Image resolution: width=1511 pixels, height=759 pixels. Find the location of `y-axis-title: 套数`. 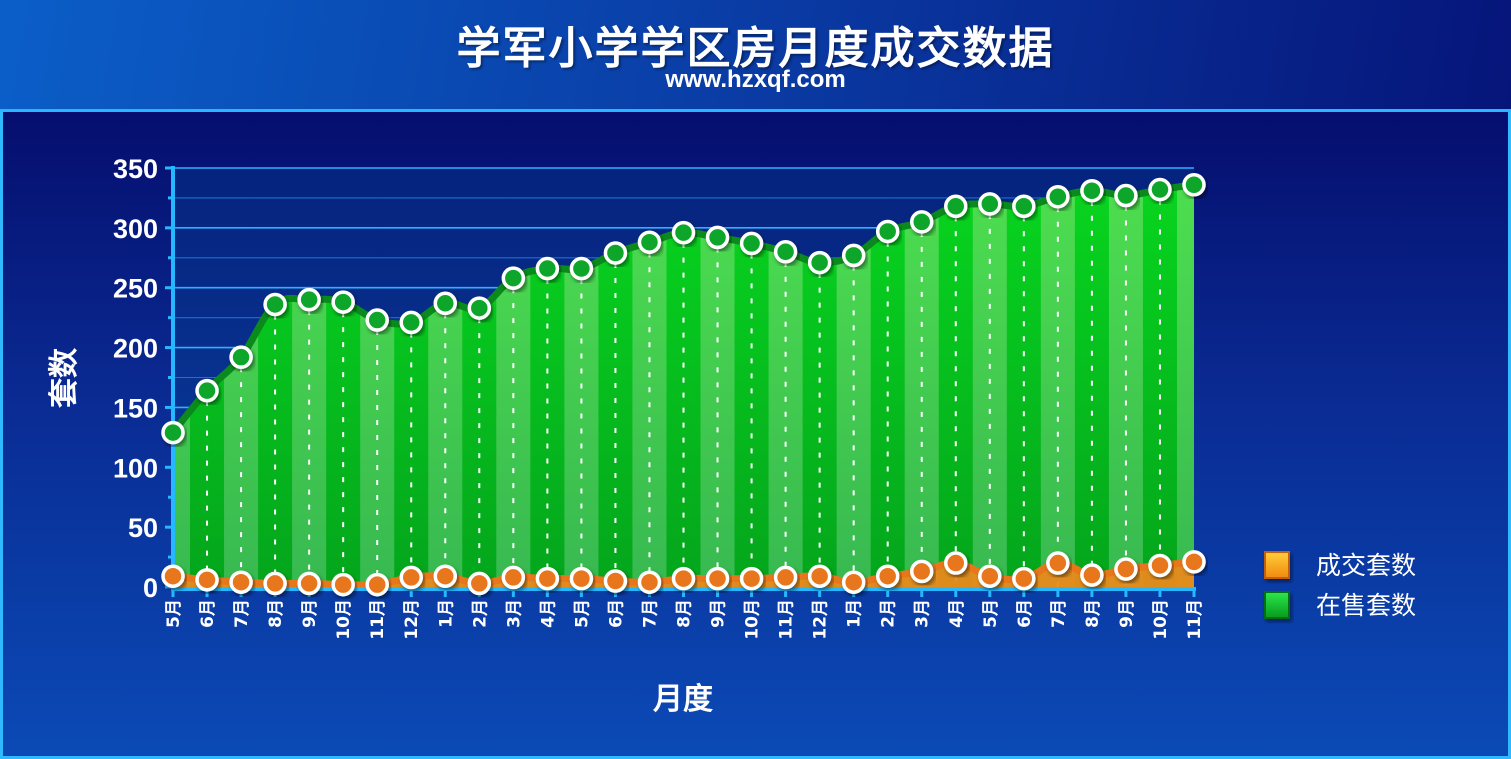

y-axis-title: 套数 is located at coordinates (64, 377).